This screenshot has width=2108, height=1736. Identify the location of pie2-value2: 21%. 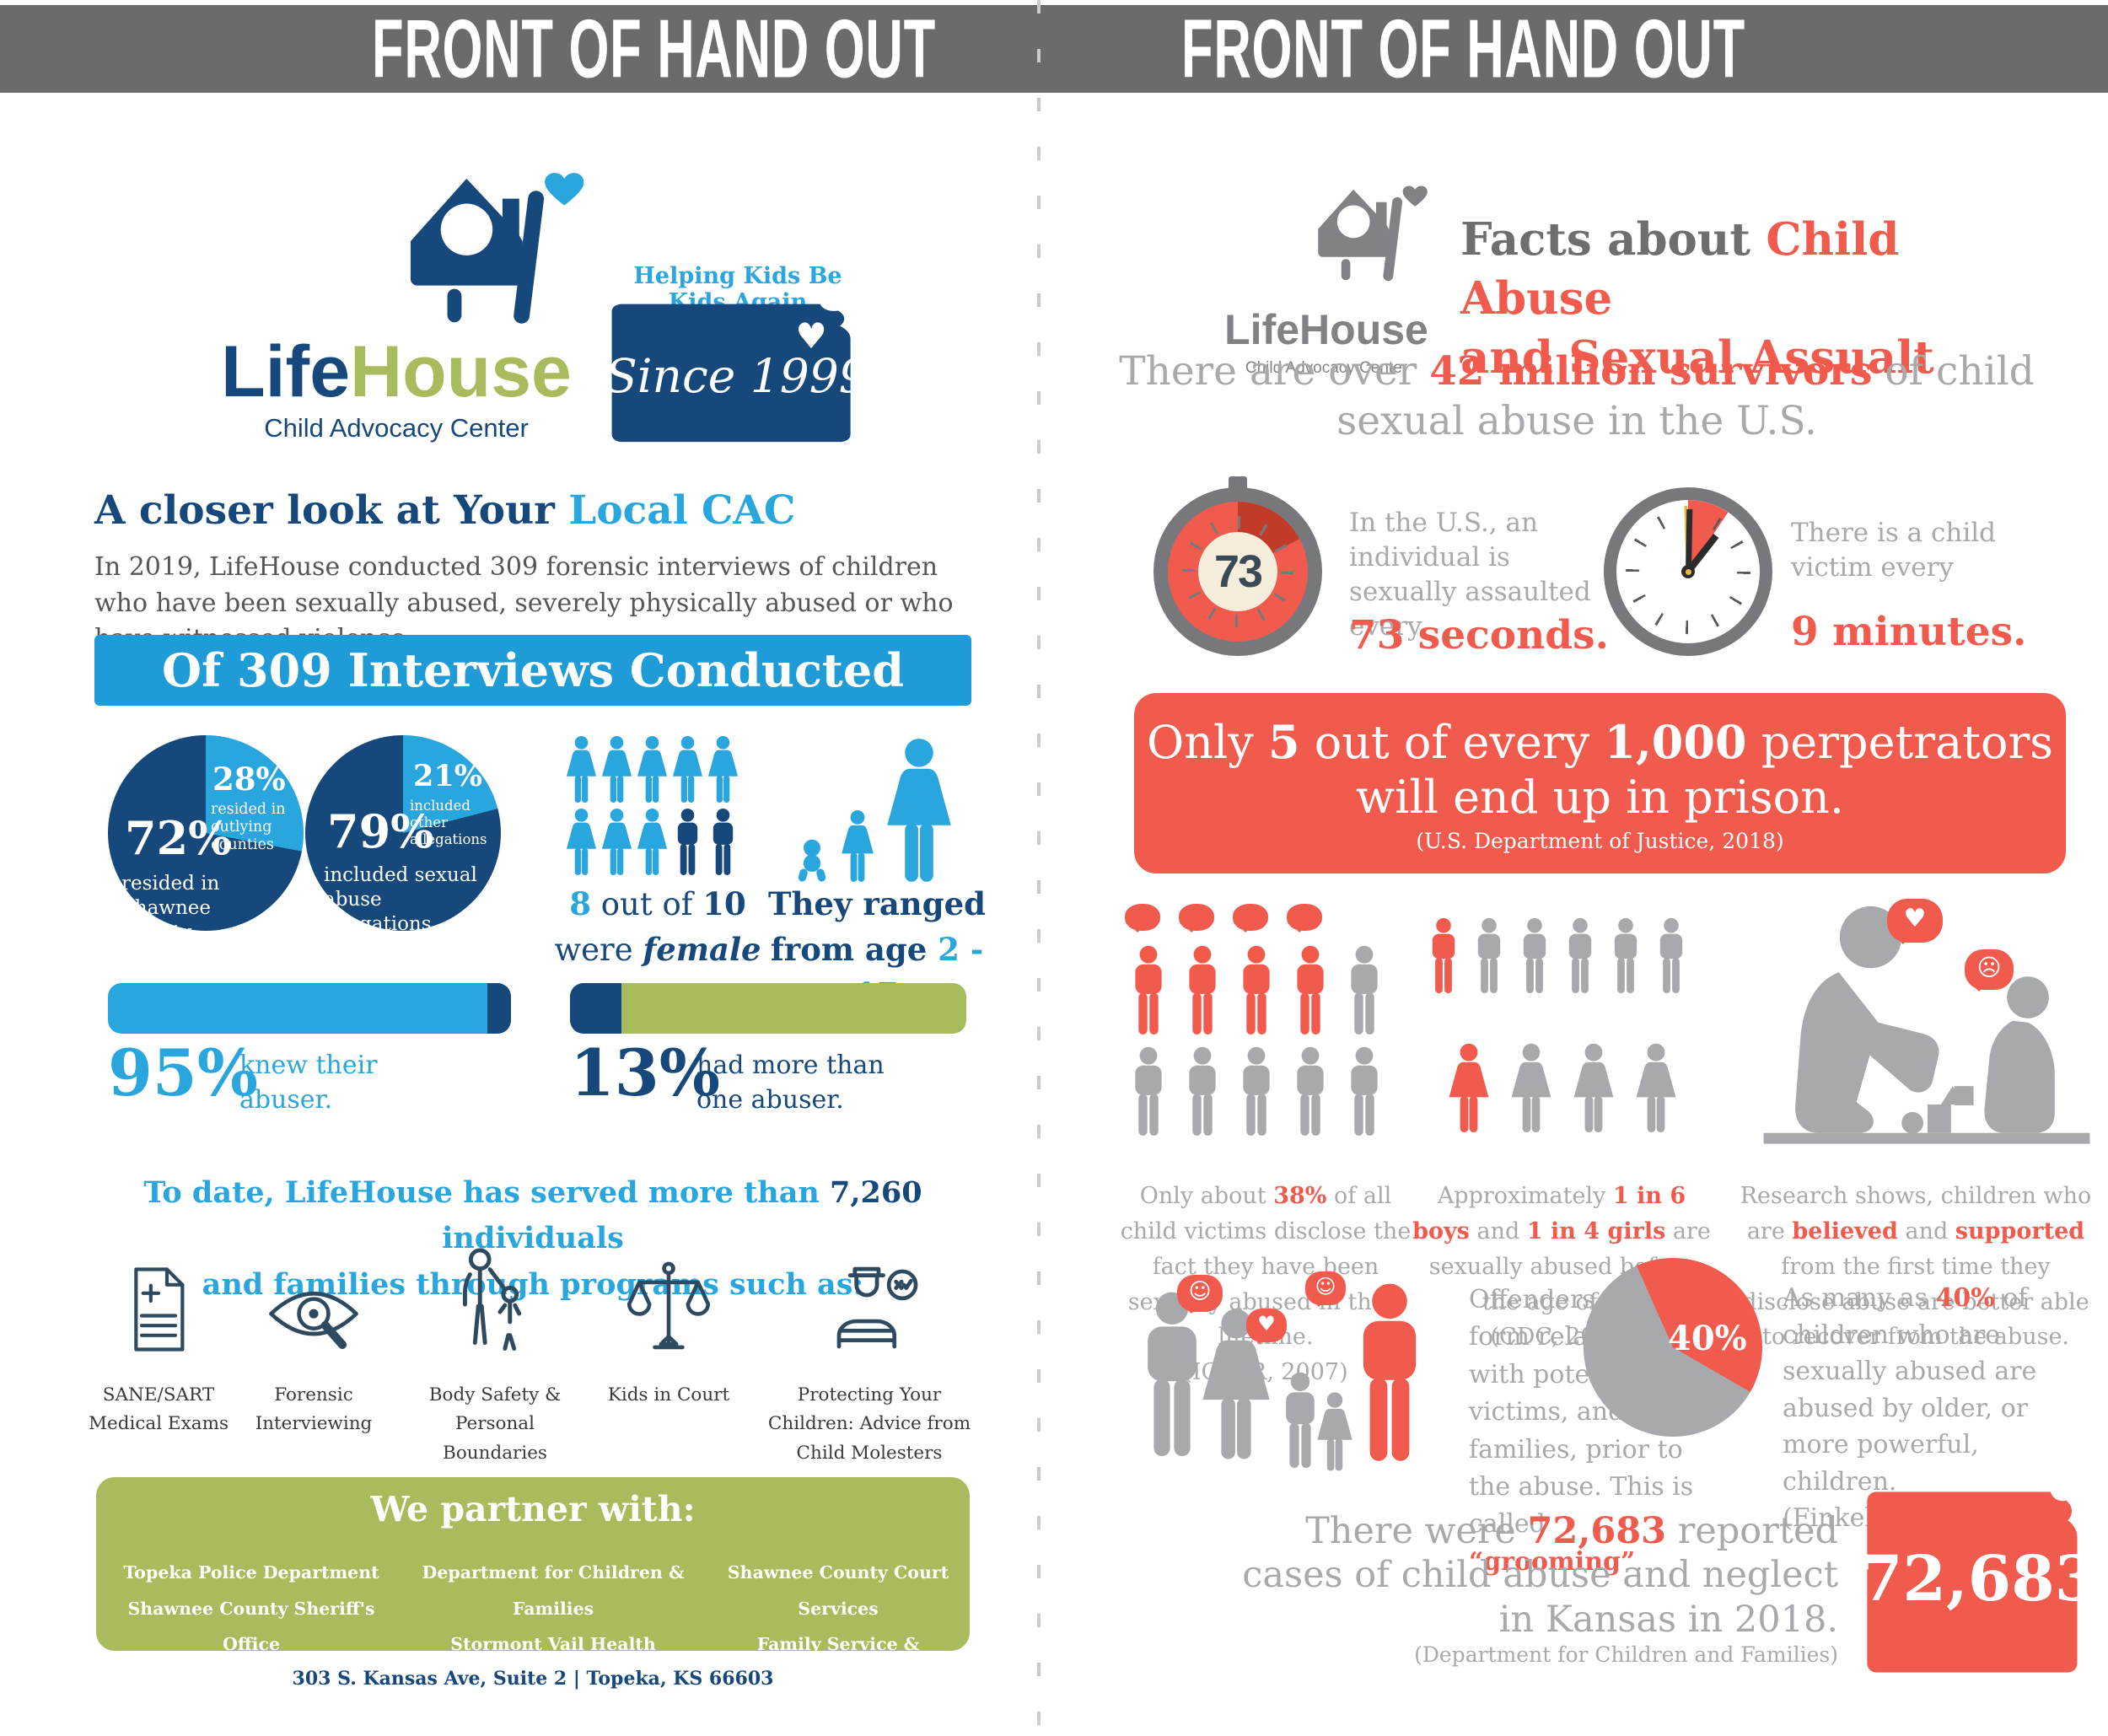
(447, 776).